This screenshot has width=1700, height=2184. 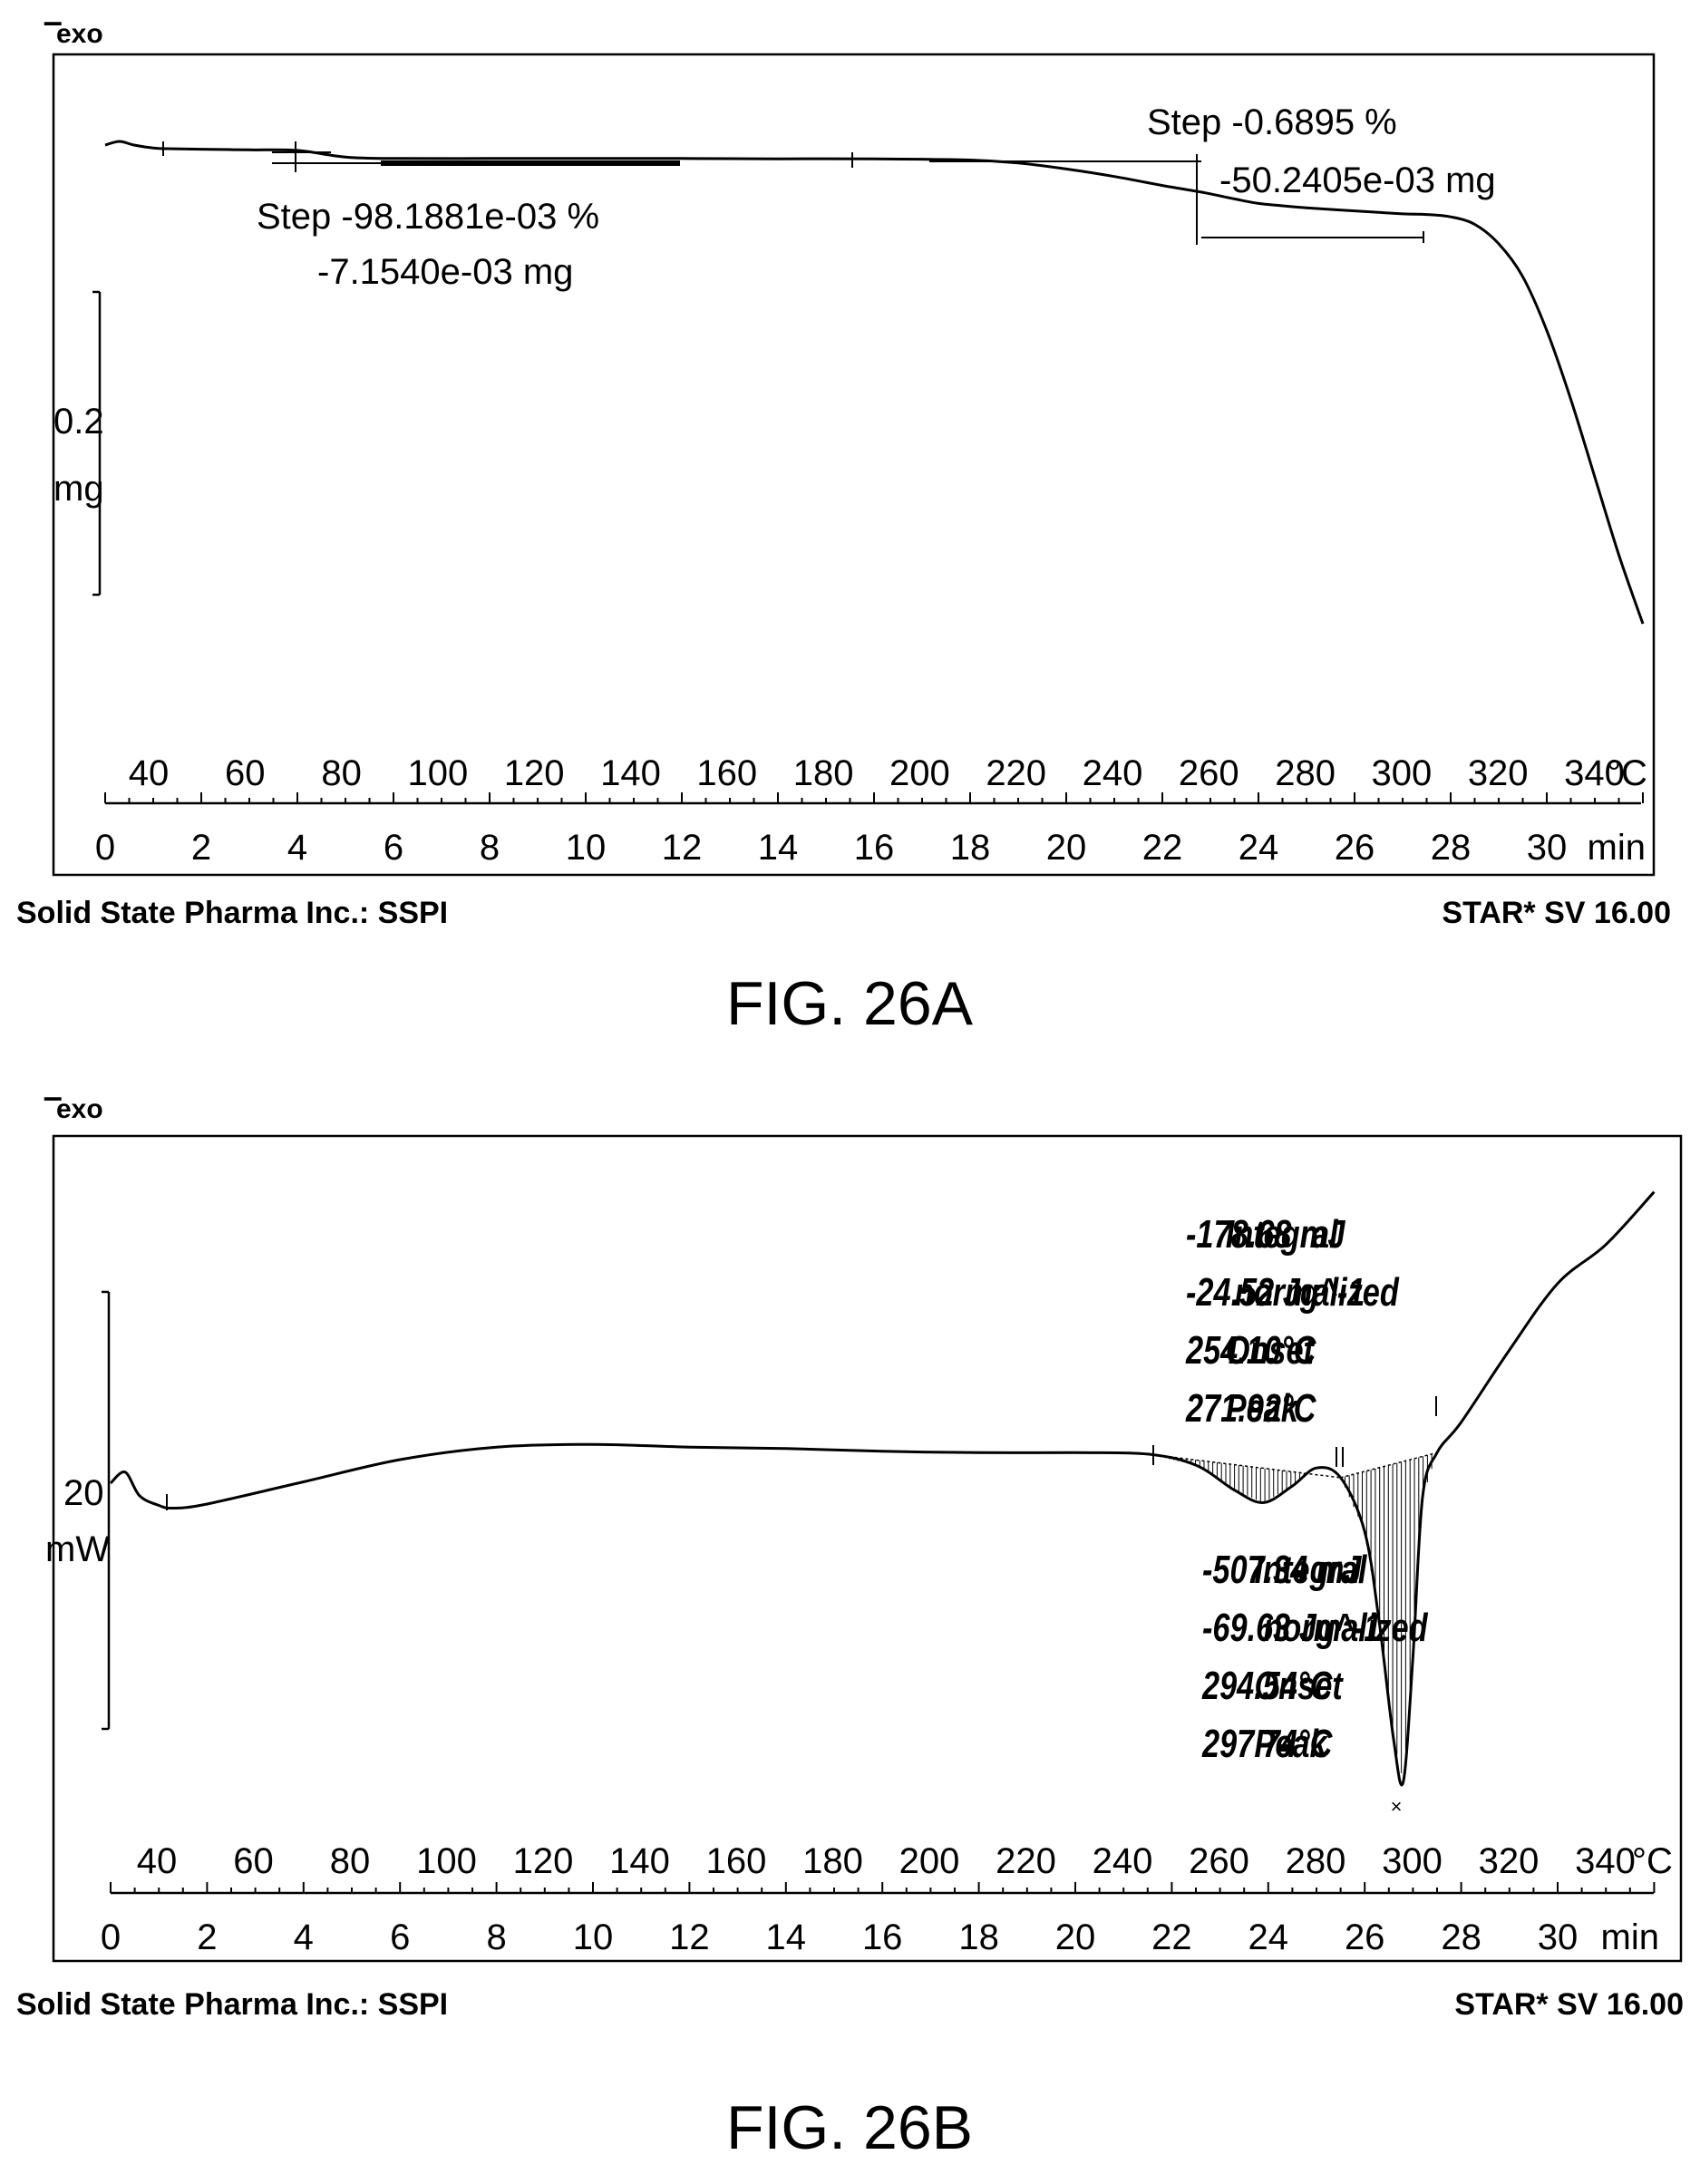 What do you see at coordinates (1275, 1292) in the screenshot?
I see `peak-result-value: -24.52 Jg^-1` at bounding box center [1275, 1292].